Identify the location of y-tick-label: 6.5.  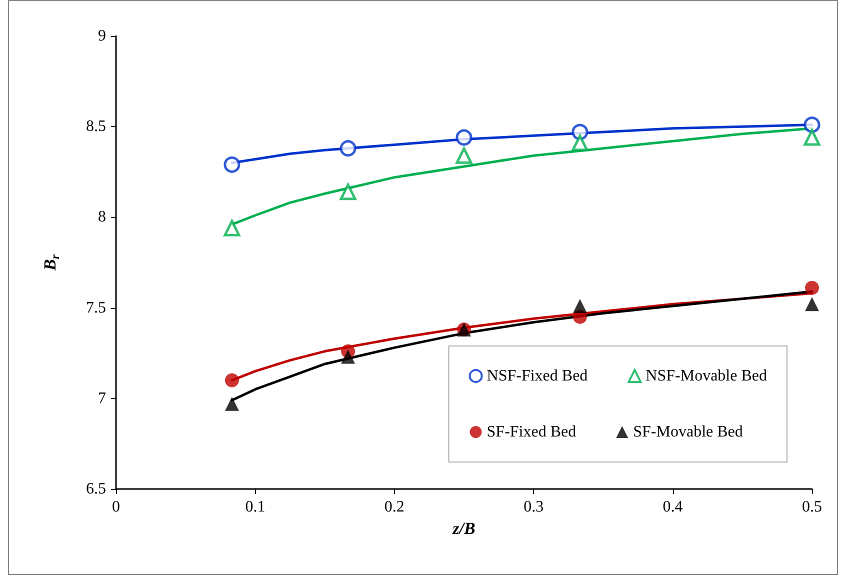
(96, 489).